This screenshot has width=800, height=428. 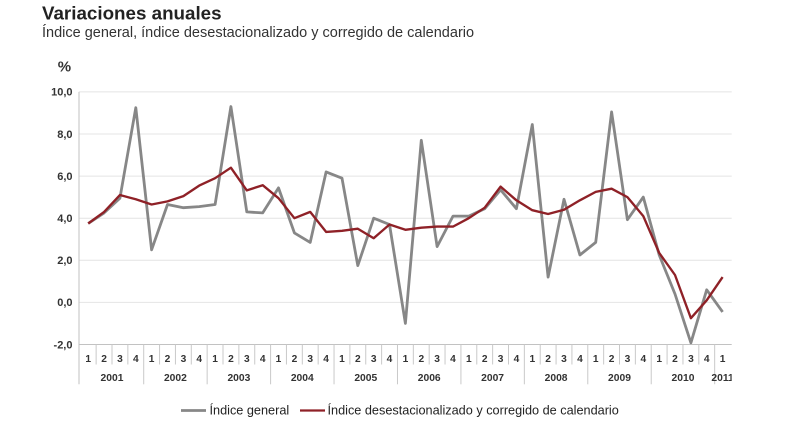 I want to click on svg-text: 2006, so click(x=429, y=378).